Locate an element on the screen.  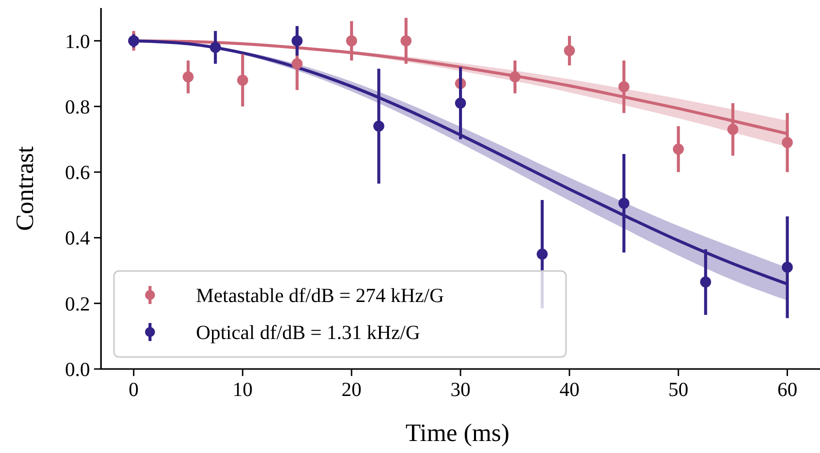
y-tick-label: 0.0 is located at coordinates (77, 370).